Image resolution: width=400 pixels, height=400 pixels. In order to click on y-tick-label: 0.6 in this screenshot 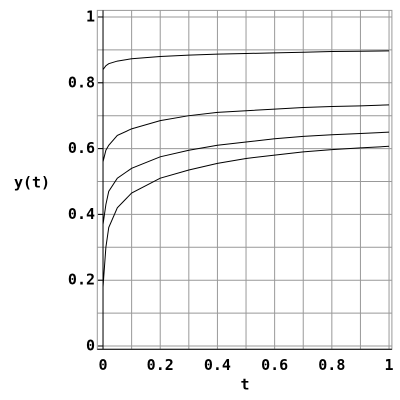, I will do `click(81, 148)`.